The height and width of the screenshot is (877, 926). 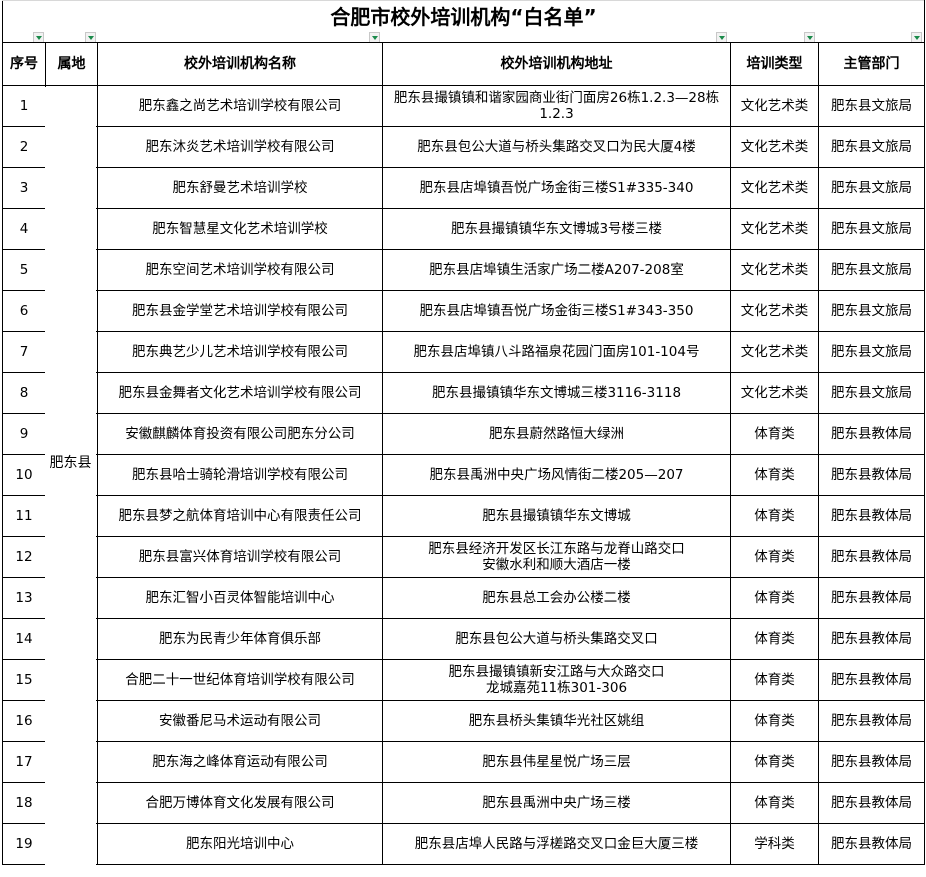 I want to click on cell-name: 肥东沐炎艺术培训学校有限公司, so click(x=240, y=147).